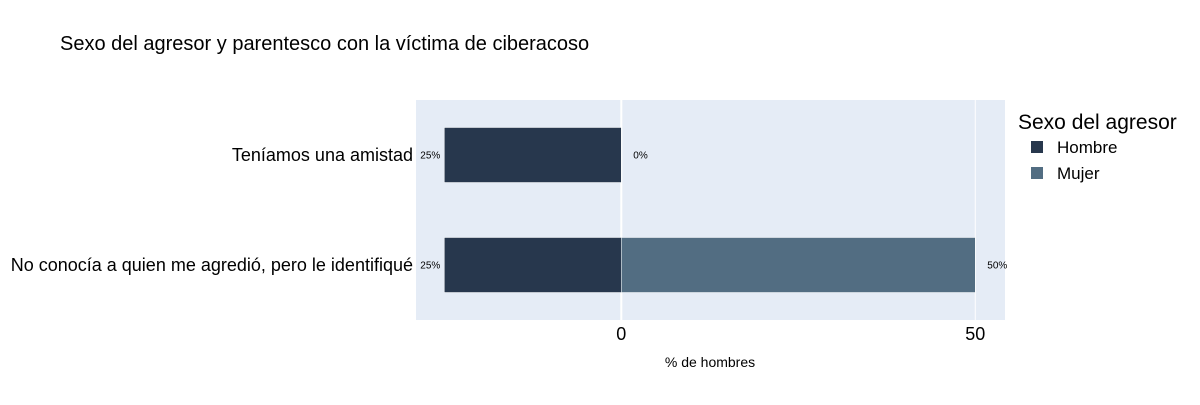  What do you see at coordinates (1097, 122) in the screenshot?
I see `legend-title: Sexo del agresor` at bounding box center [1097, 122].